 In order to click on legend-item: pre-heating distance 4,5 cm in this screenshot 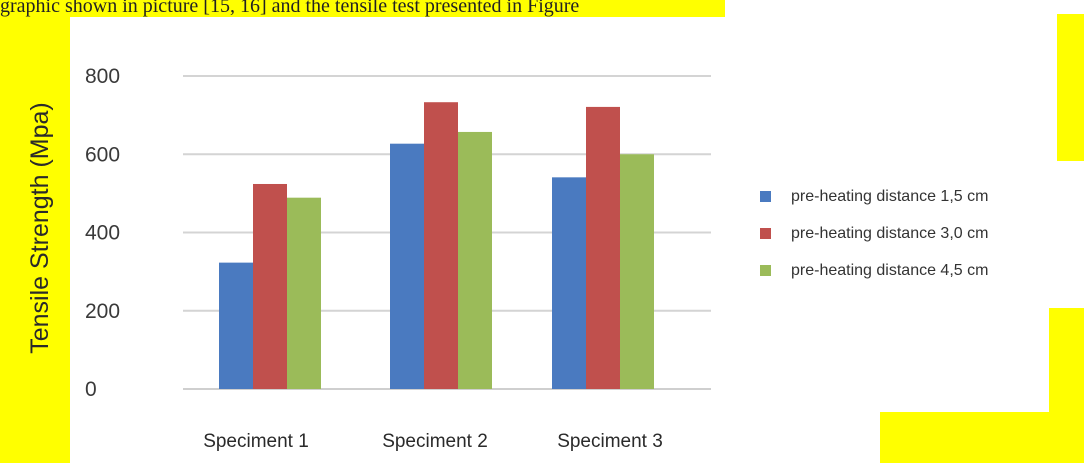, I will do `click(874, 270)`.